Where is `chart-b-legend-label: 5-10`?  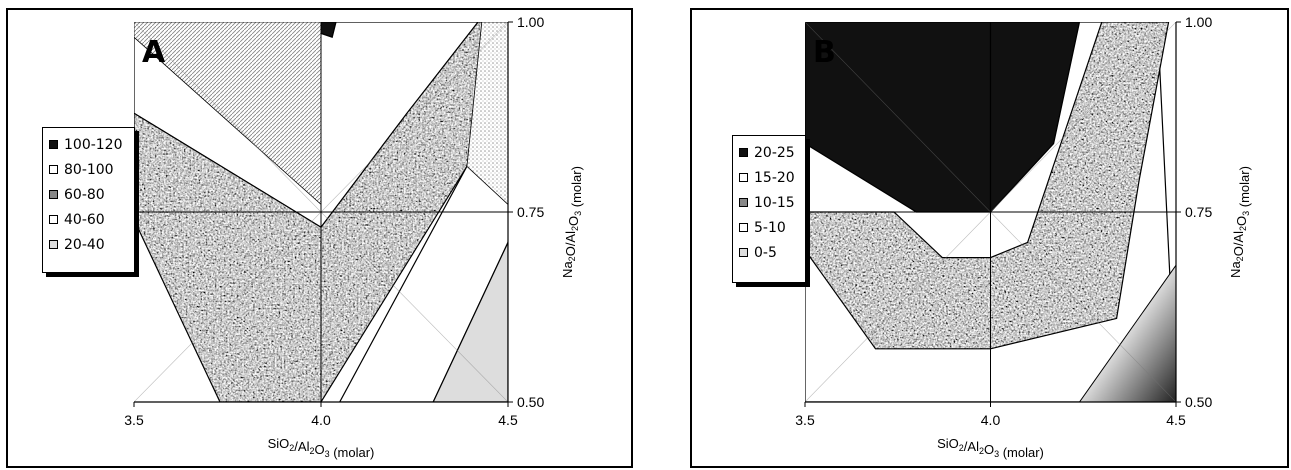
chart-b-legend-label: 5-10 is located at coordinates (770, 227).